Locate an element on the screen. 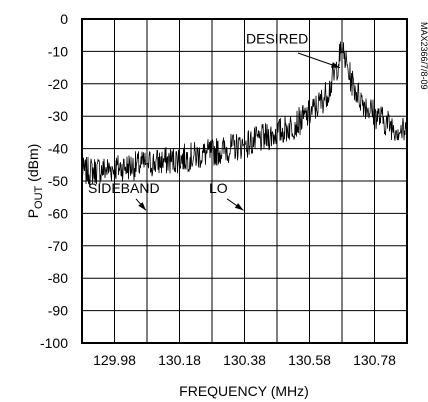  y-axis-title: POUT (dBm) is located at coordinates (35, 181).